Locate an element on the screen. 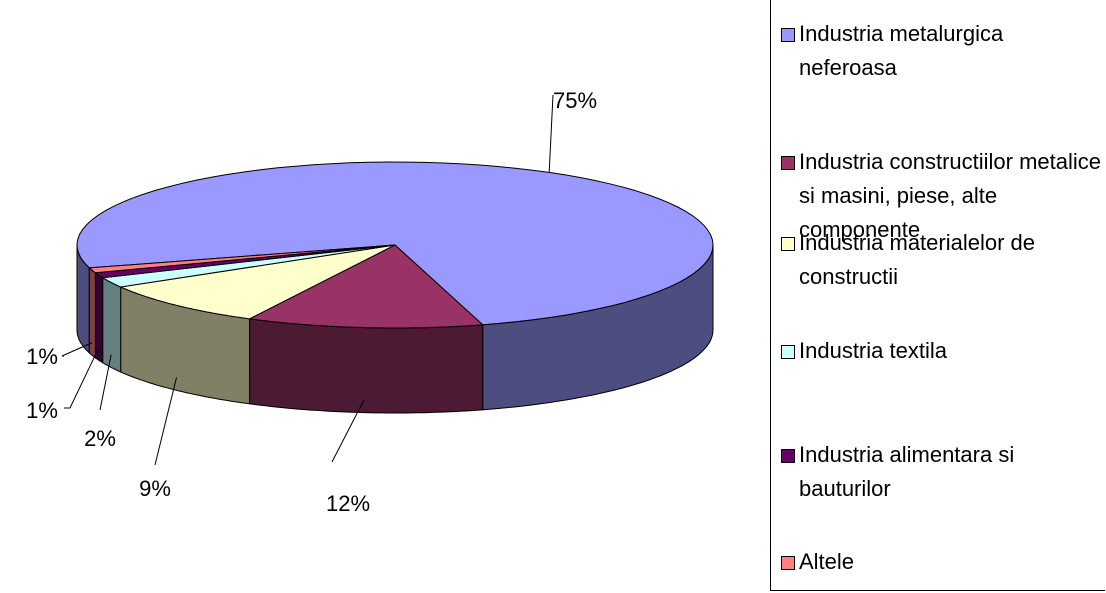  legend-label: Industria alimentara si bauturilor is located at coordinates (907, 471).